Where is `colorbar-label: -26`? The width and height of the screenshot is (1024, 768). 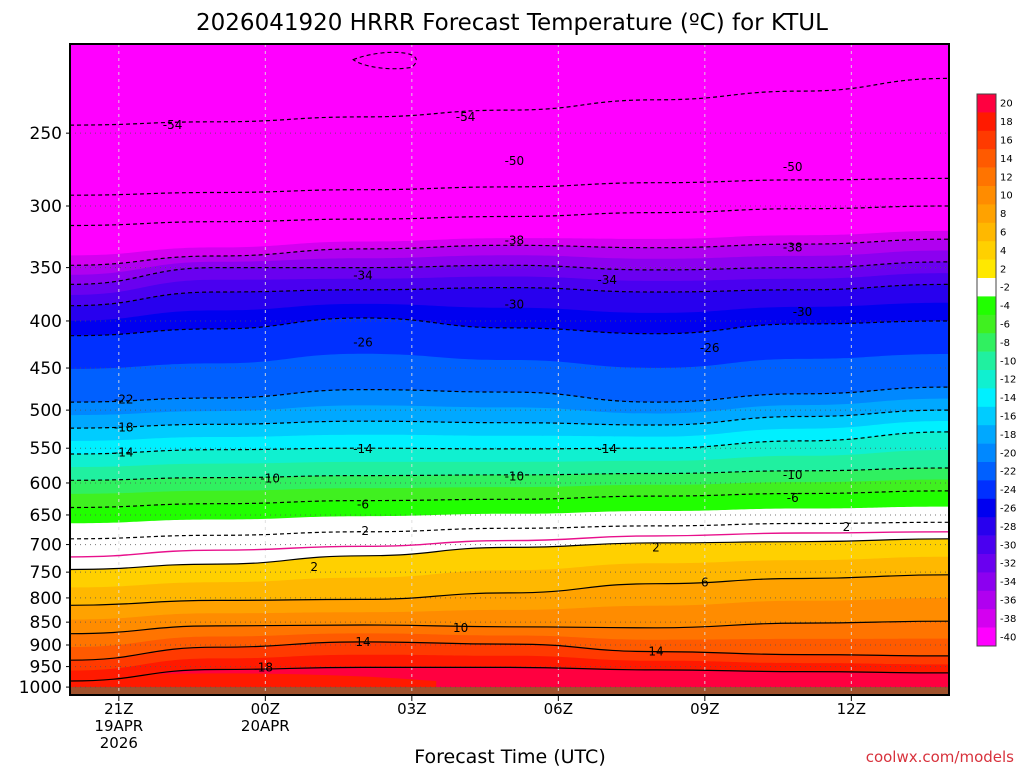 colorbar-label: -26 is located at coordinates (1008, 509).